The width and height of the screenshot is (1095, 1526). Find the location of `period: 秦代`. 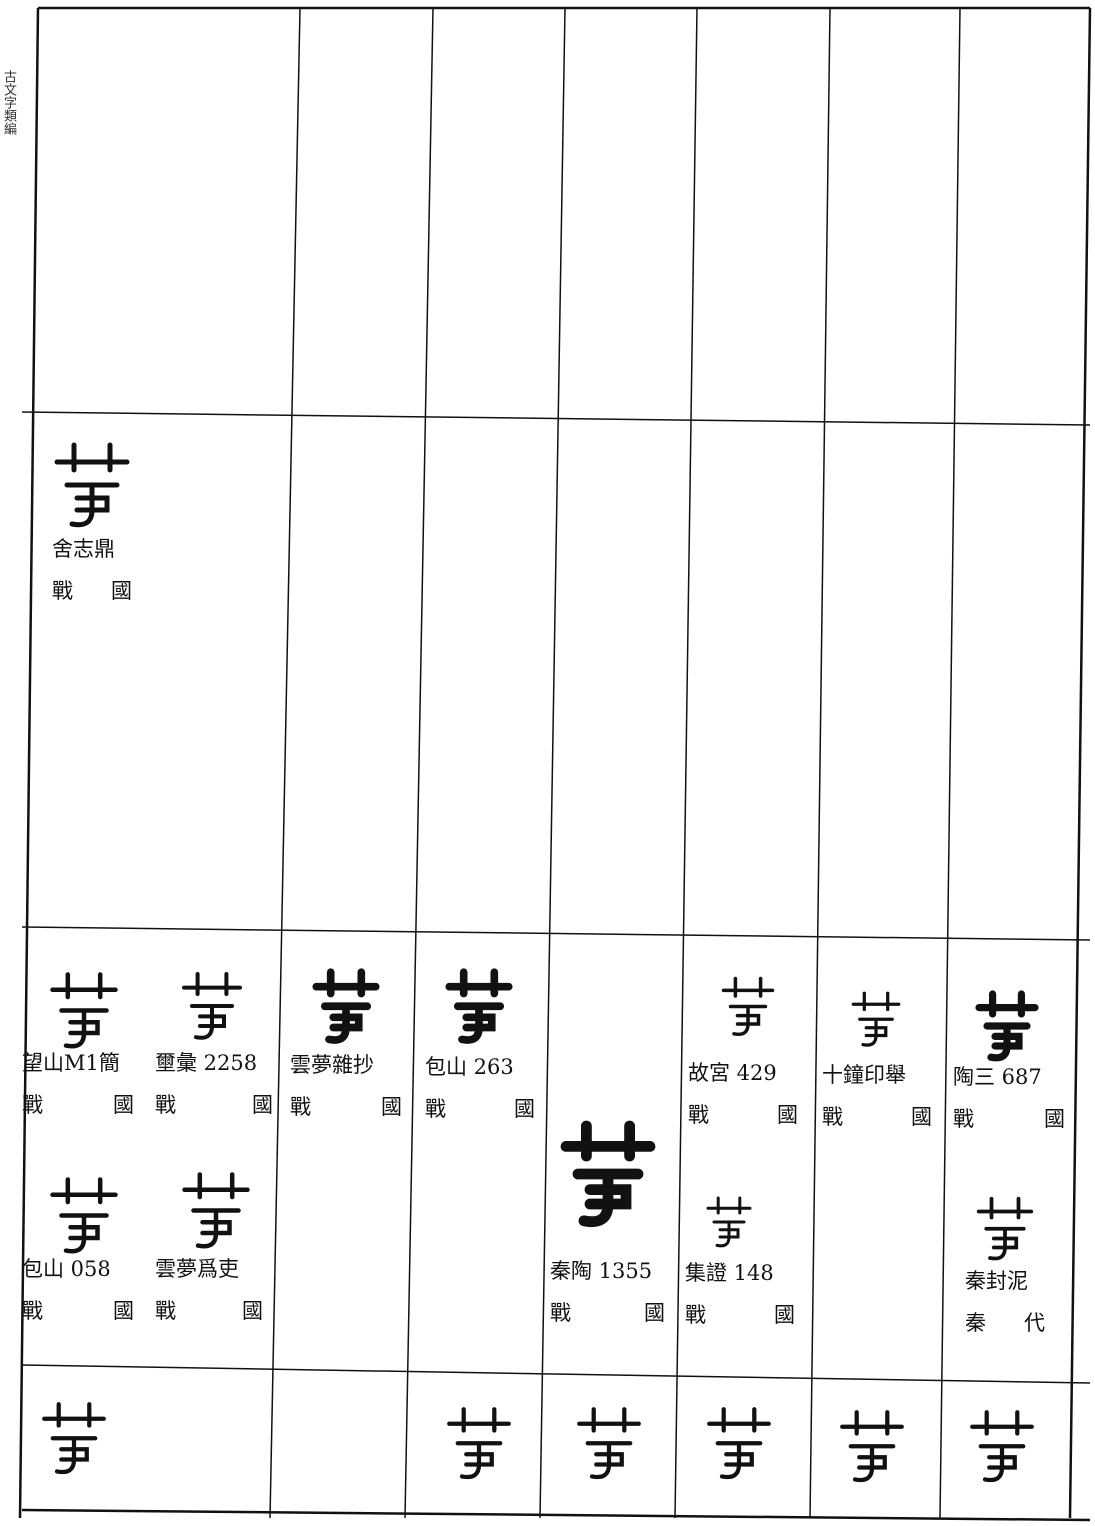

period: 秦代 is located at coordinates (1005, 1323).